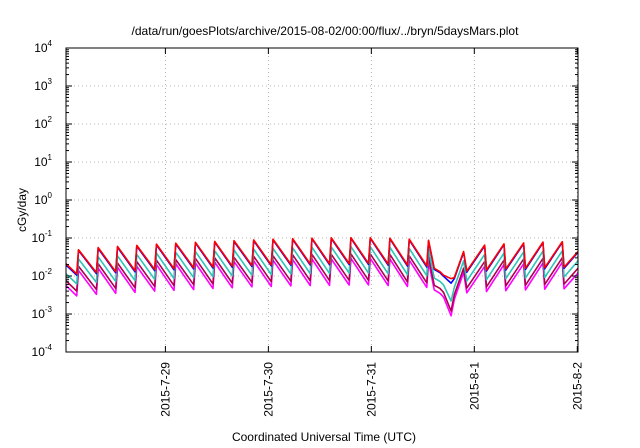 The height and width of the screenshot is (448, 640). I want to click on x-tick-label: 2015-8-2, so click(577, 386).